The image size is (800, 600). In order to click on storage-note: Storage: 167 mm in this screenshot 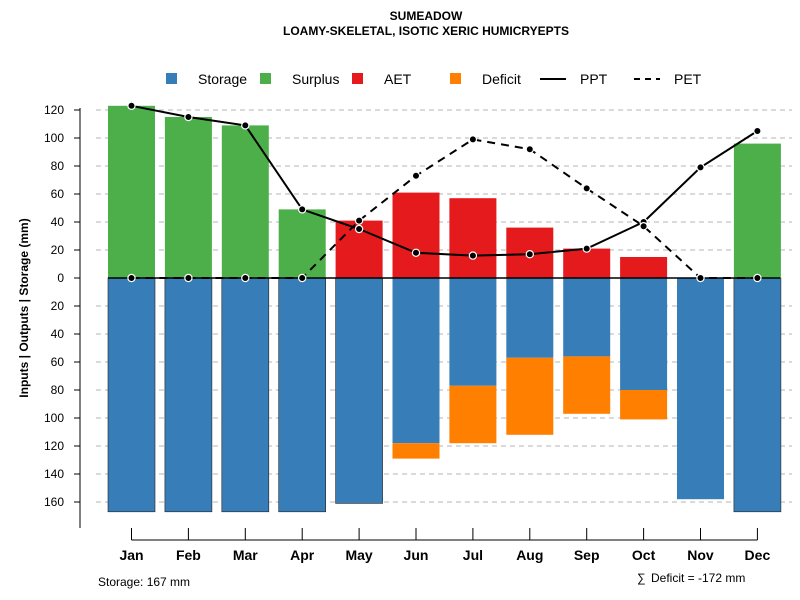, I will do `click(144, 582)`.